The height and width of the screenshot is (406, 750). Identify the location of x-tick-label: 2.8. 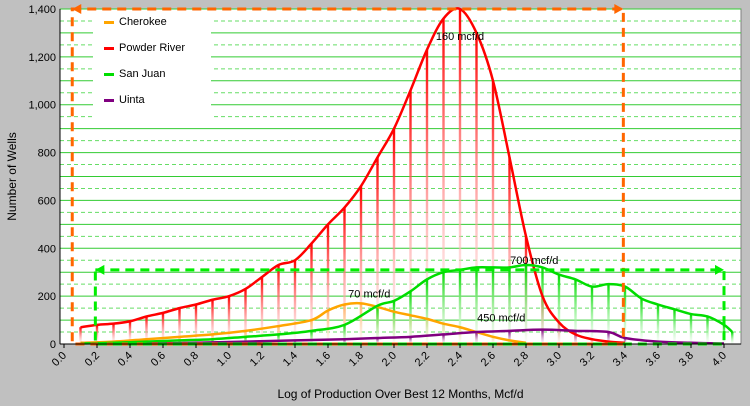
(521, 359).